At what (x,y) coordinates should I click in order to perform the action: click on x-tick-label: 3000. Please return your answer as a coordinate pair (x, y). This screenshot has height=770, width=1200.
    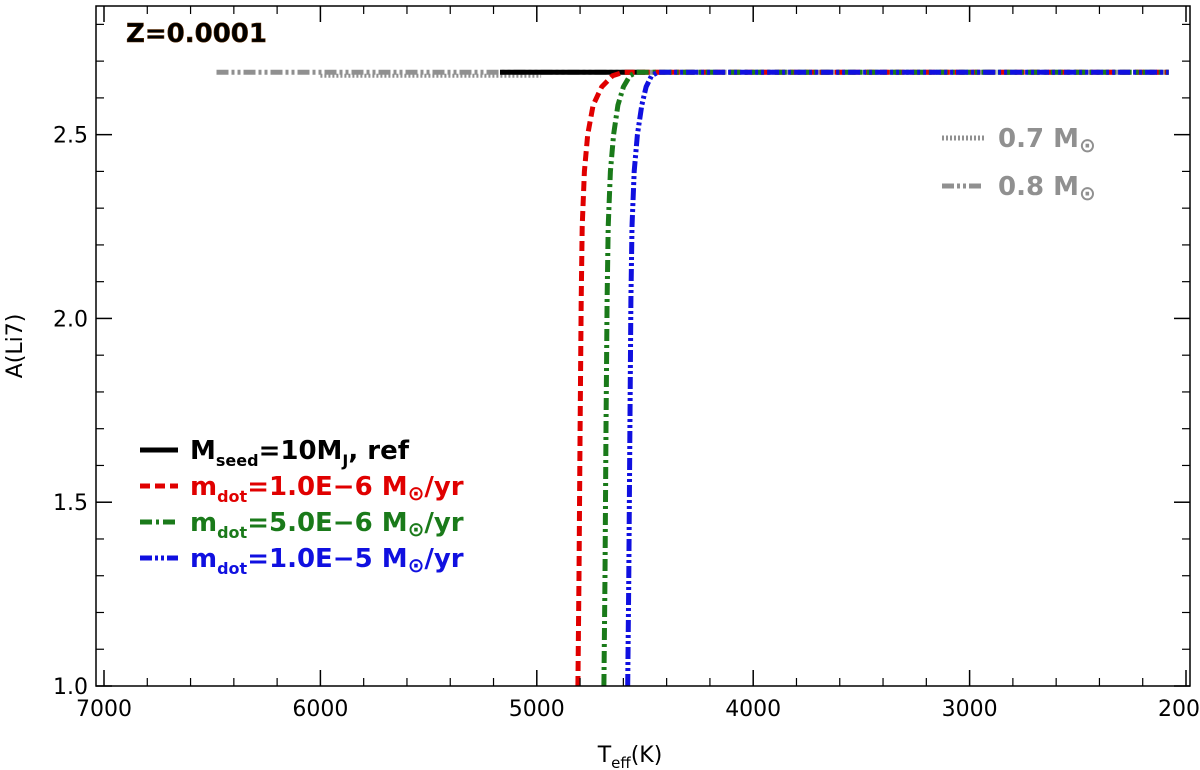
    Looking at the image, I should click on (970, 709).